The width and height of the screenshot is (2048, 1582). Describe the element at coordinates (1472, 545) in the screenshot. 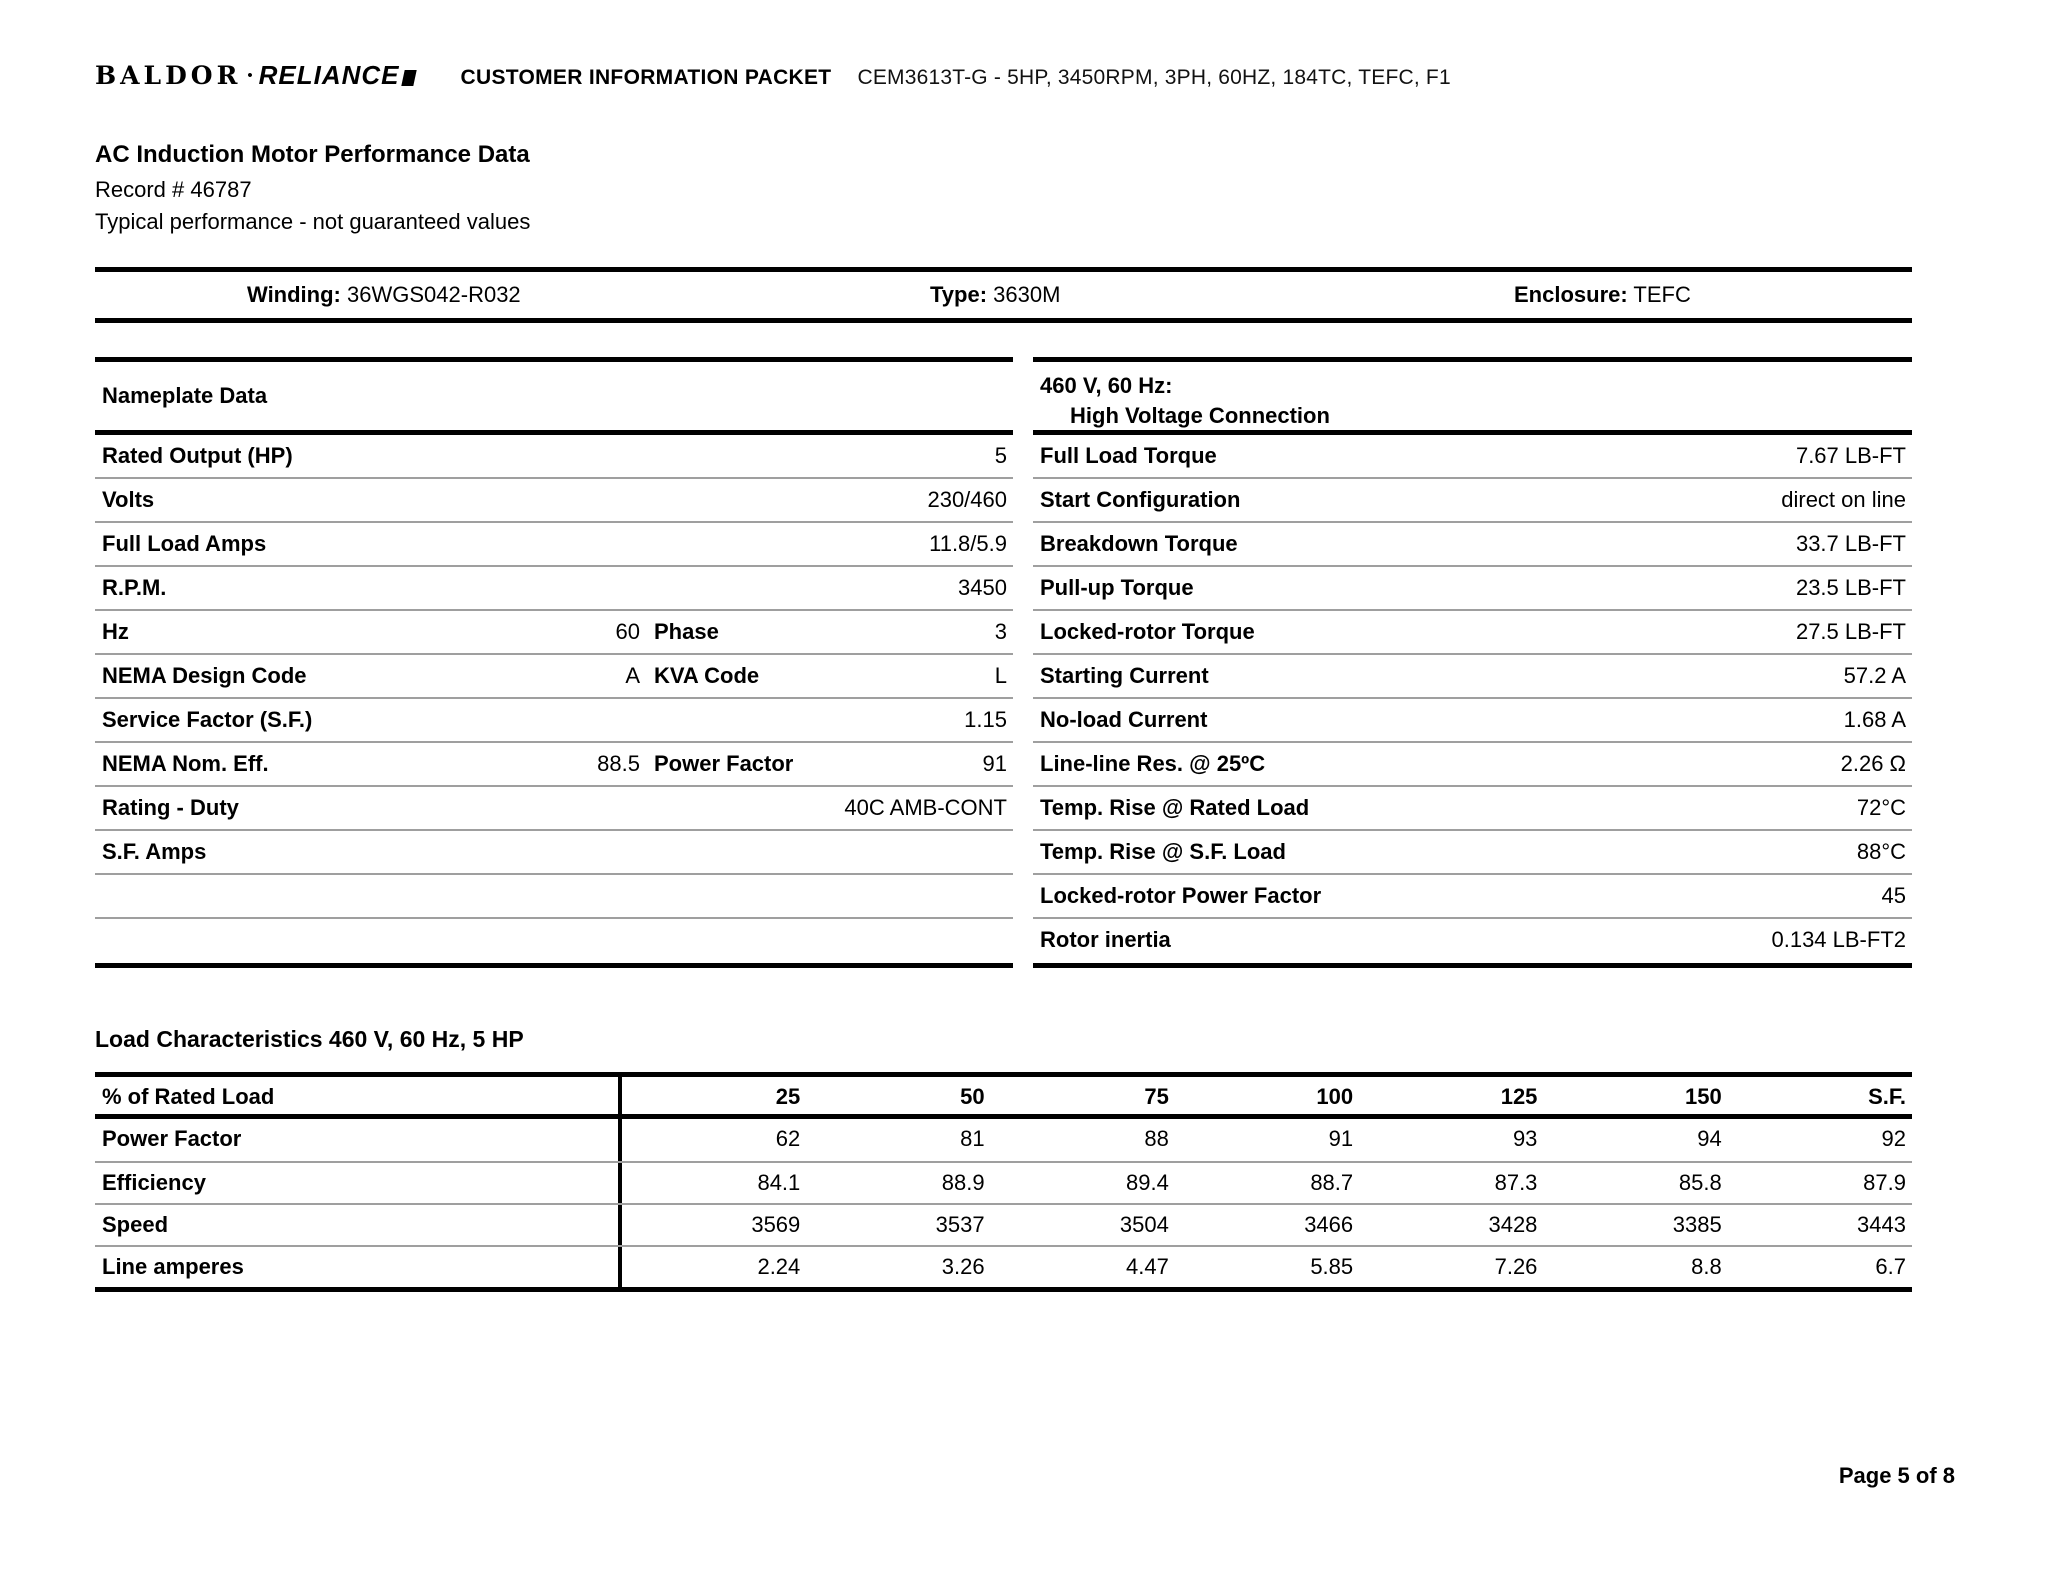

I see `connection-row: Breakdown Torque 33.7 LB-FT` at that location.